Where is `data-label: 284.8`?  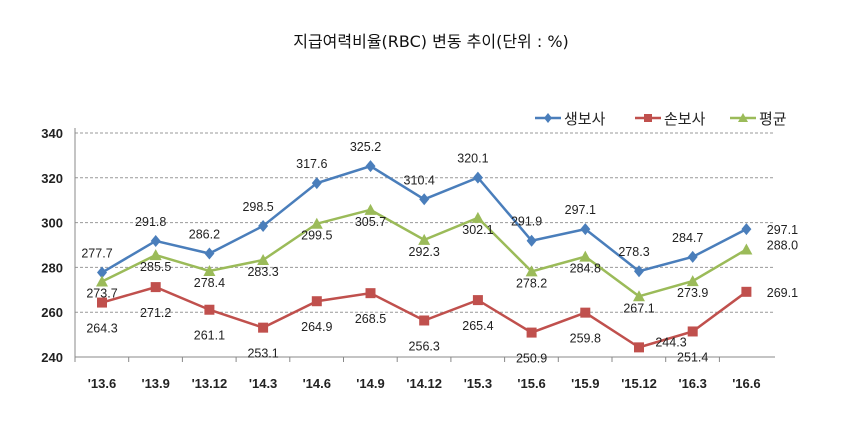
data-label: 284.8 is located at coordinates (585, 269).